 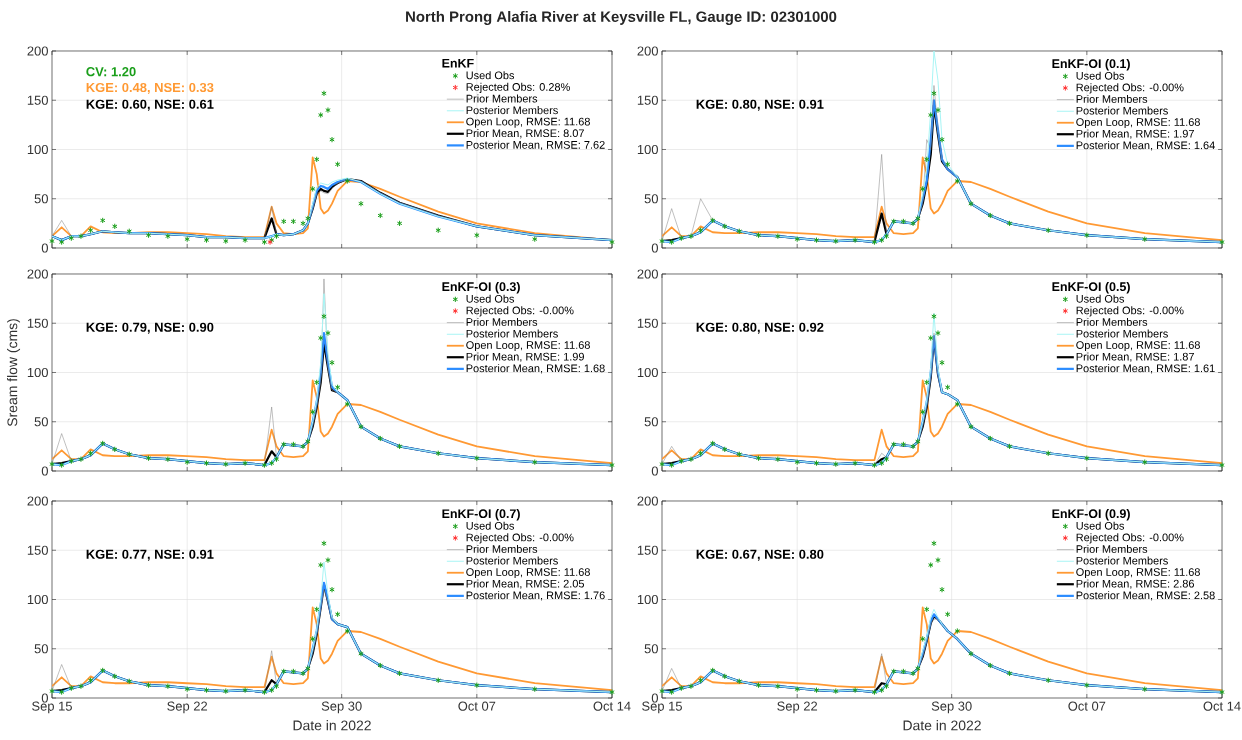 I want to click on legend-label: Prior Mean, RMSE: 1.97, so click(x=1135, y=134).